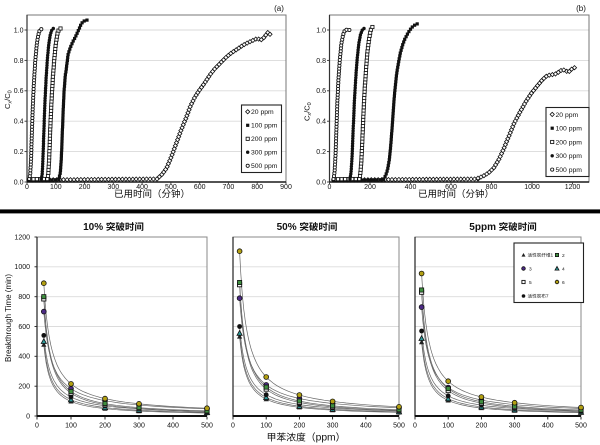  Describe the element at coordinates (563, 256) in the screenshot. I see `svg-text: 2` at that location.